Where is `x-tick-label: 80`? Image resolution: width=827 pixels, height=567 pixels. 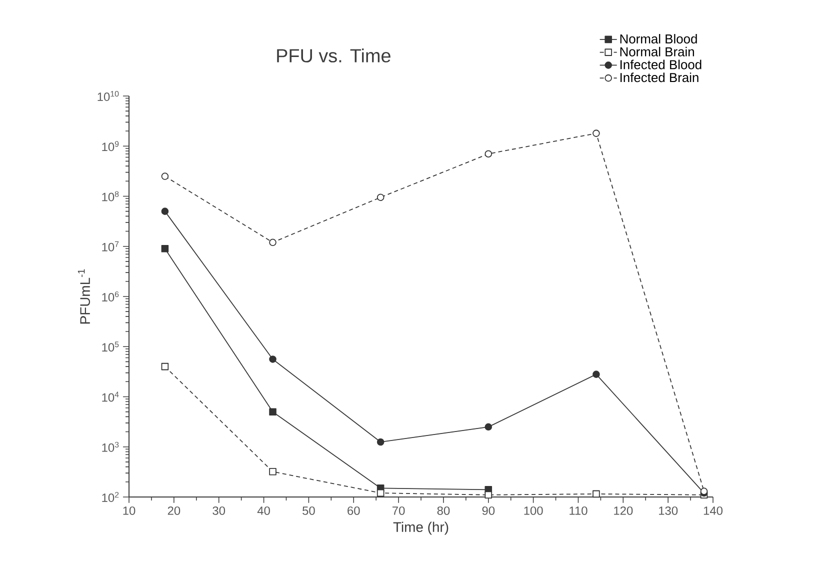 x-tick-label: 80 is located at coordinates (443, 510).